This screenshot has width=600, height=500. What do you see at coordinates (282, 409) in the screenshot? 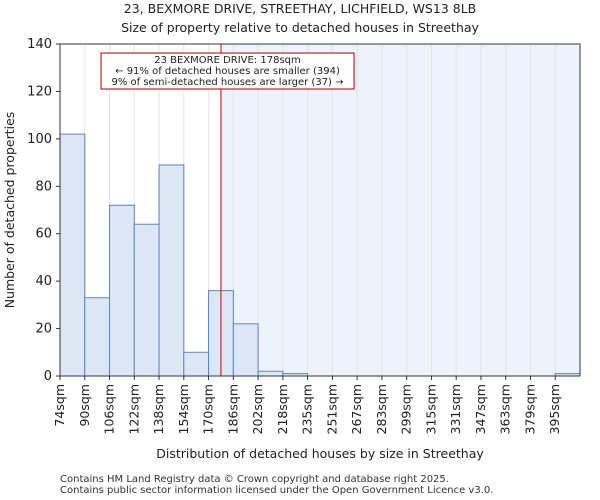
I see `x-tick-label: 218sqm` at bounding box center [282, 409].